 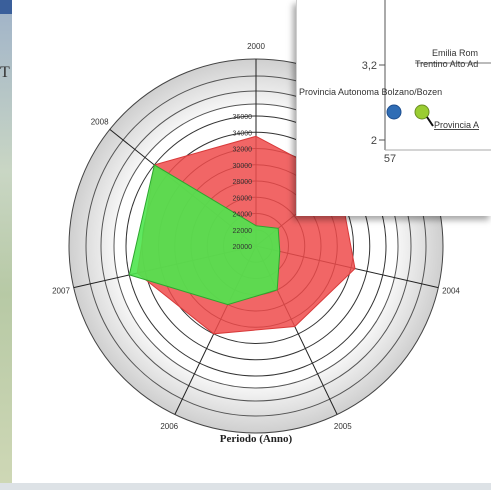 I want to click on radar-tick-label: 32000, so click(x=243, y=150).